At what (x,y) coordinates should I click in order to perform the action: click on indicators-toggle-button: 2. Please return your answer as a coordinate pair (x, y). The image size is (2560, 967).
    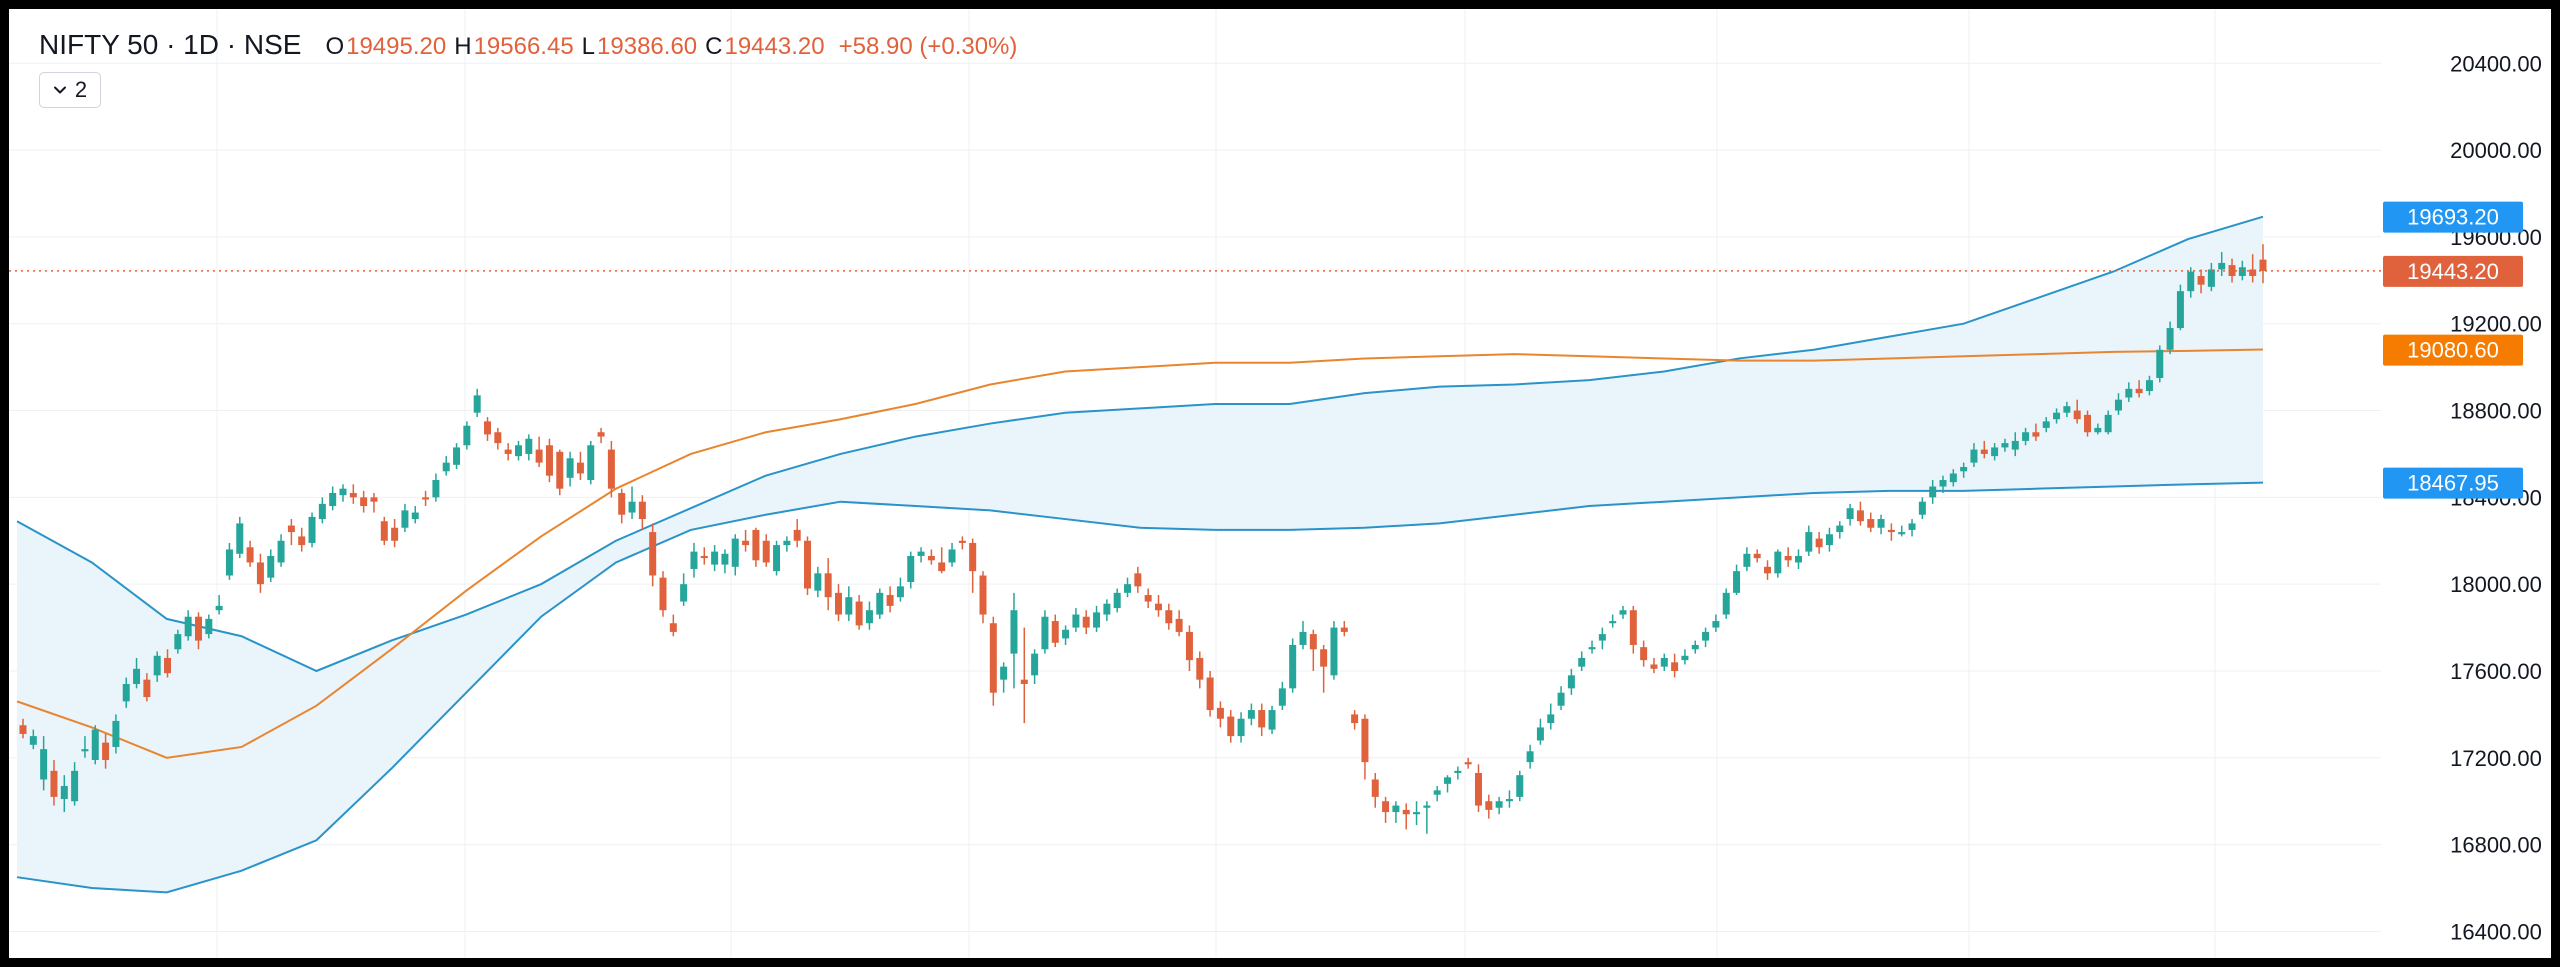
    Looking at the image, I should click on (70, 90).